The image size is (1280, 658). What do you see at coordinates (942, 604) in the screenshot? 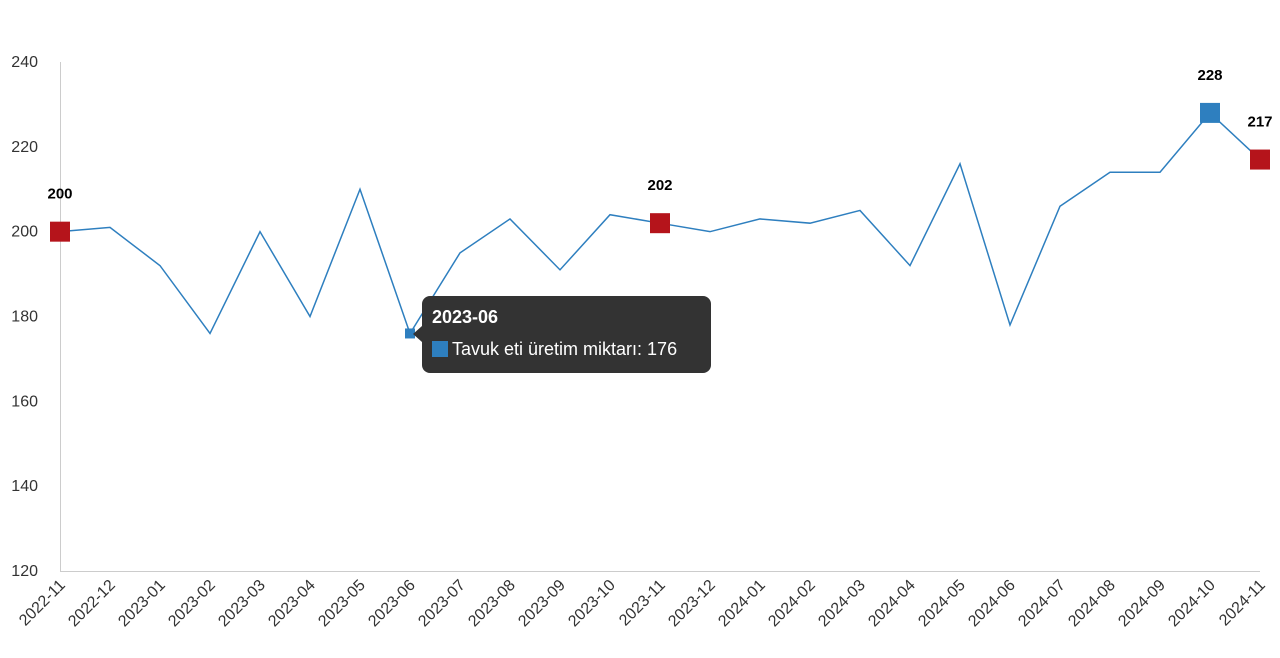
I see `x-tick-label: 2024-05` at bounding box center [942, 604].